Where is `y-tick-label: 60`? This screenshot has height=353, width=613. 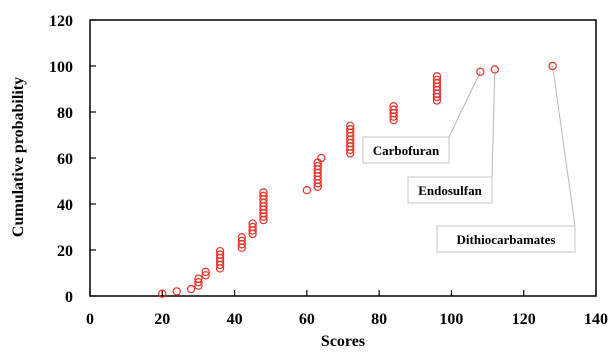
y-tick-label: 60 is located at coordinates (65, 159).